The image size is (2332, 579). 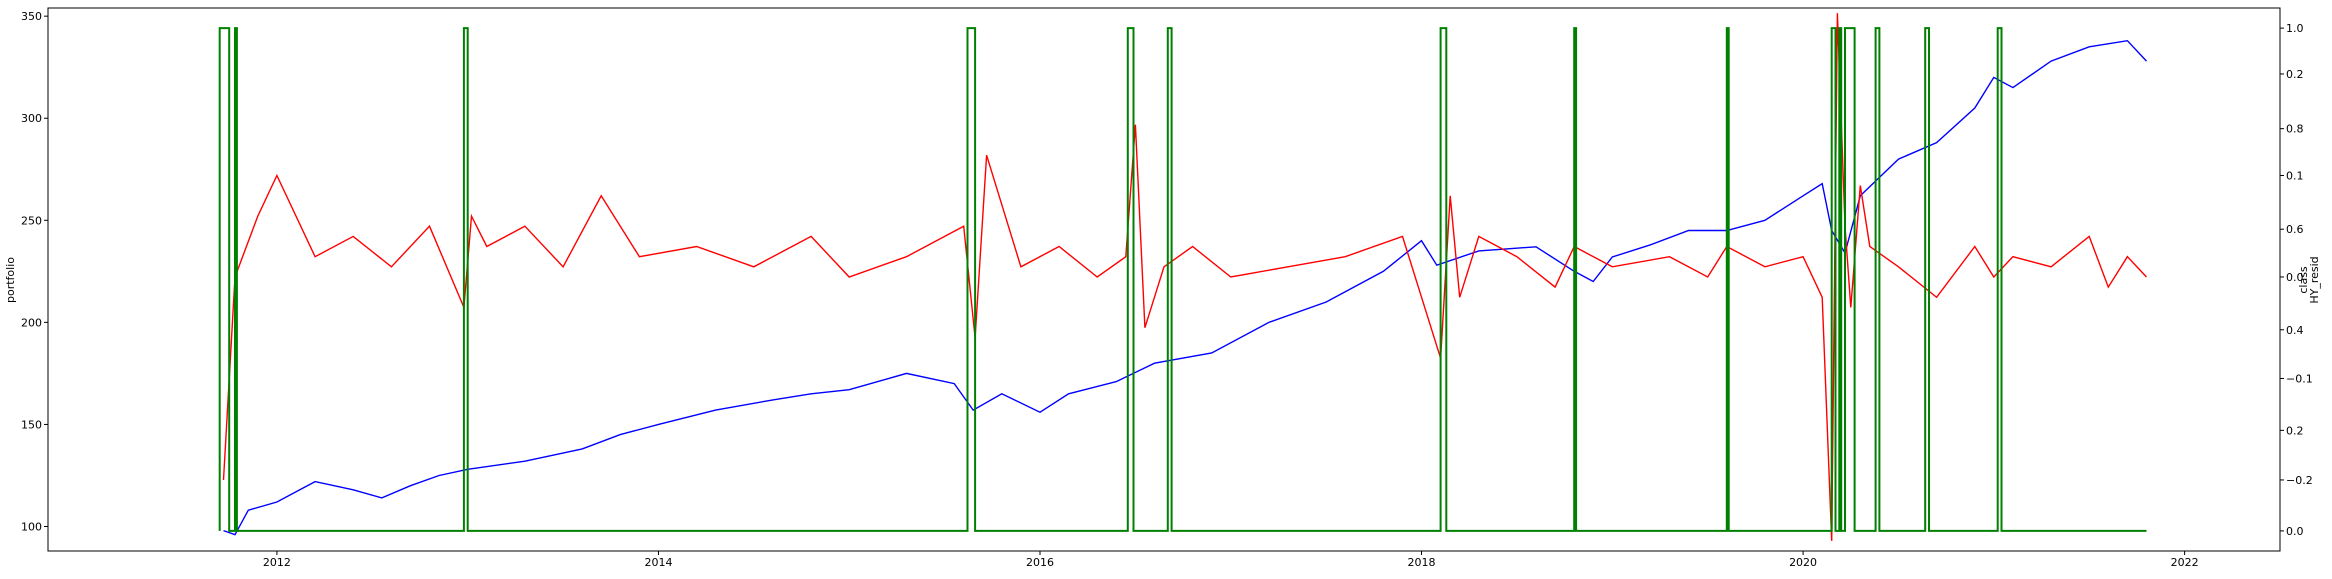 What do you see at coordinates (31, 220) in the screenshot?
I see `y-left-tick-label: 250` at bounding box center [31, 220].